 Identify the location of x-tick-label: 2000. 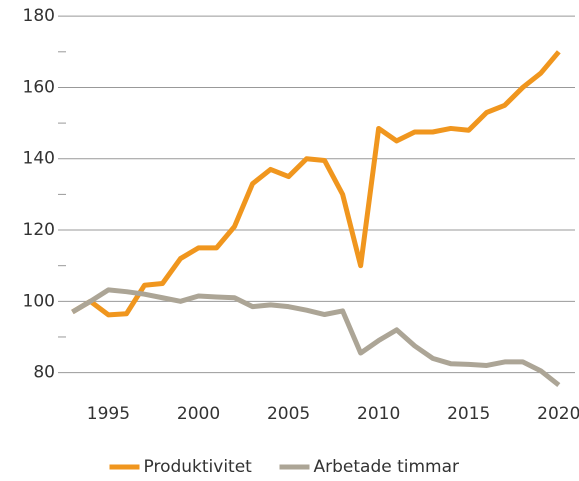
(198, 414).